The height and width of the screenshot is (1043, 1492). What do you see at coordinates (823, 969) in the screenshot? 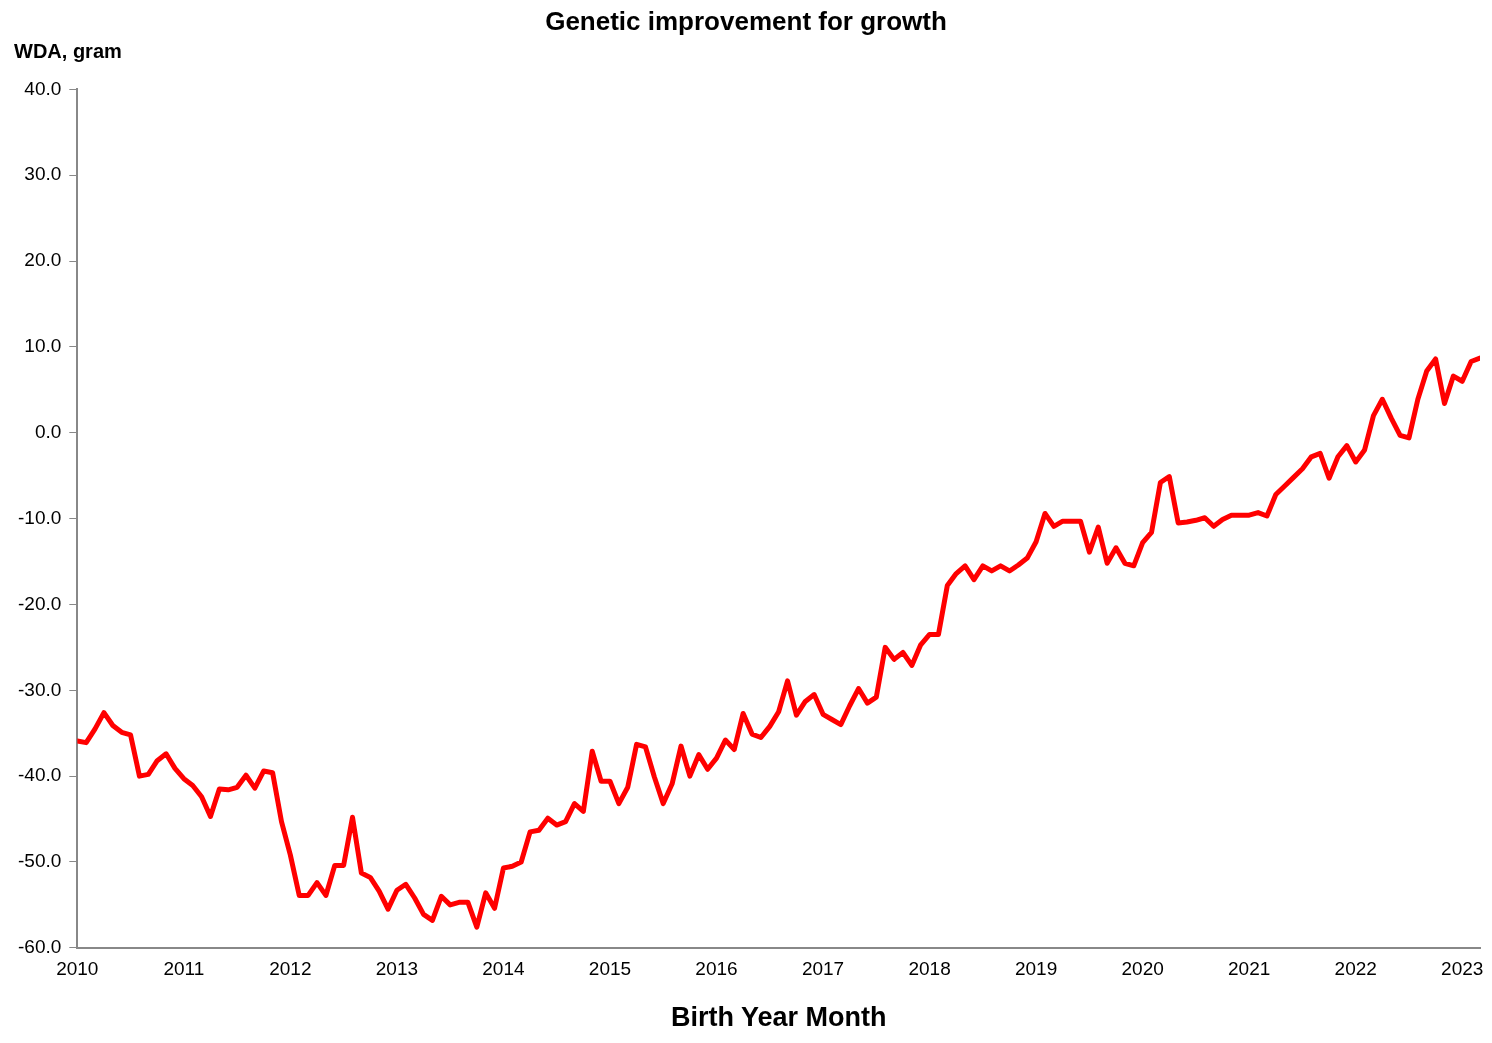
I see `x-tick-label: 2017` at bounding box center [823, 969].